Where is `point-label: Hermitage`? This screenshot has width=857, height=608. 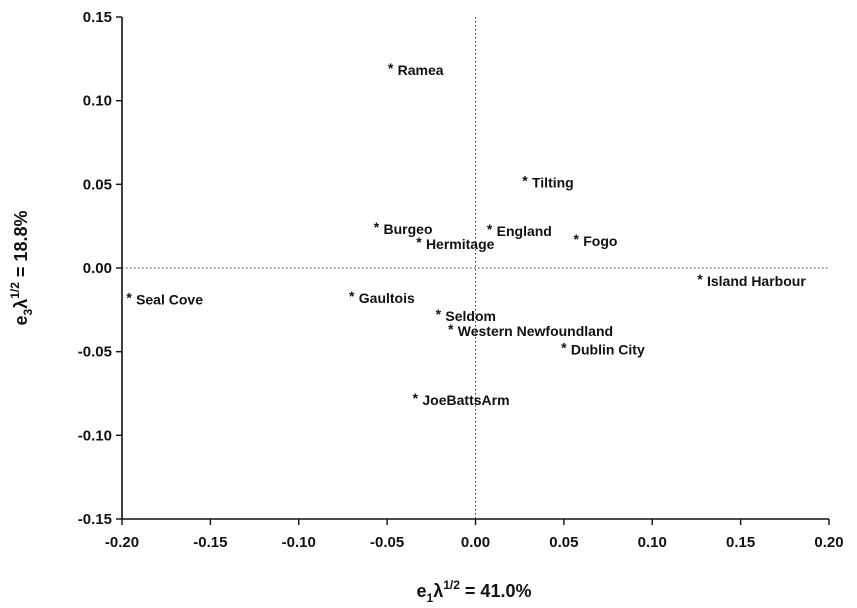 point-label: Hermitage is located at coordinates (460, 244).